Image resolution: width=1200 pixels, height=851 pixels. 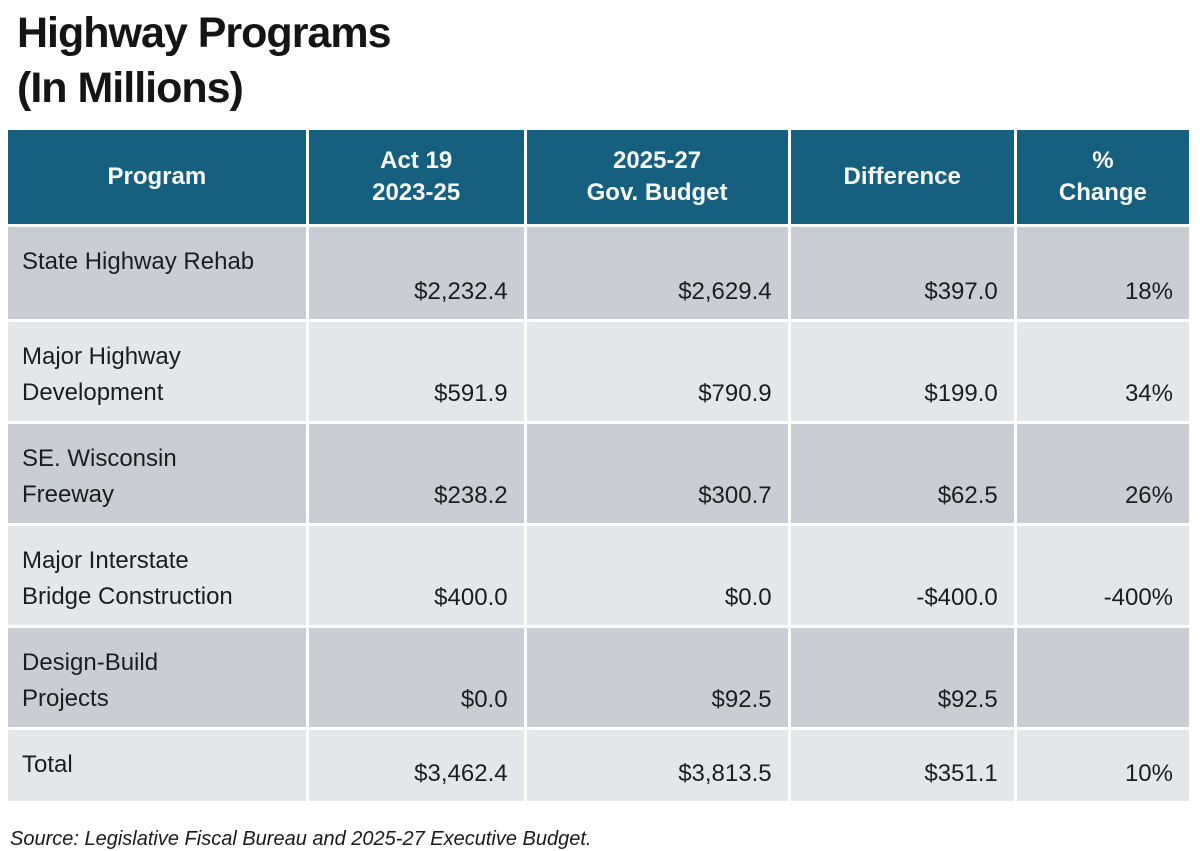 What do you see at coordinates (902, 273) in the screenshot?
I see `difference-cell: $397.0` at bounding box center [902, 273].